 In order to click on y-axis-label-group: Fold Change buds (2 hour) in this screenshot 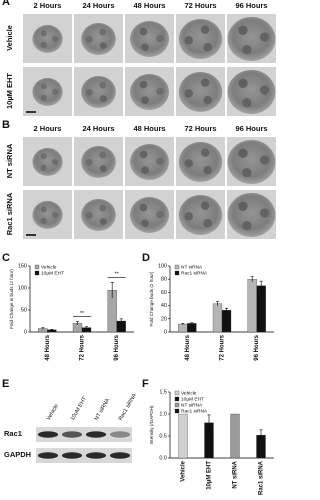, I will do `click(151, 298)`.